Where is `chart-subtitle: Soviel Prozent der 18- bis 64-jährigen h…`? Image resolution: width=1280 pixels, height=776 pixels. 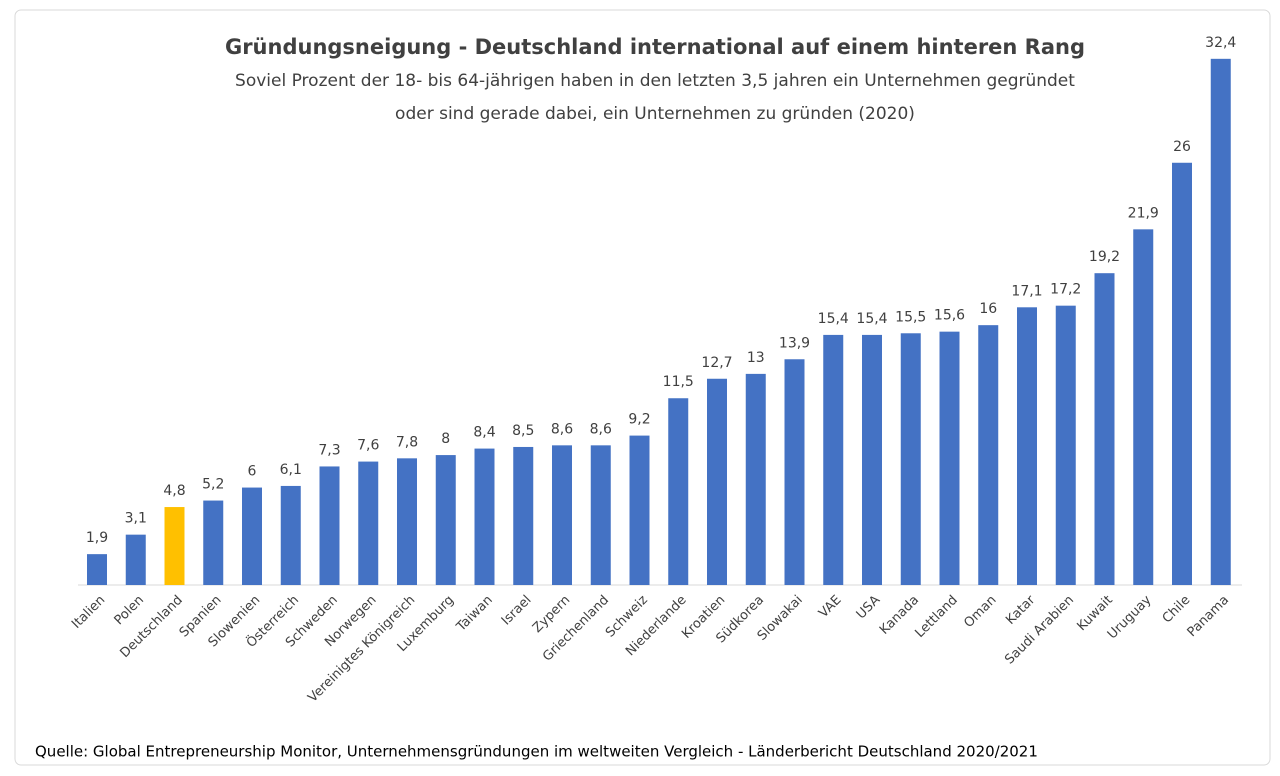
chart-subtitle: Soviel Prozent der 18- bis 64-jährigen h… is located at coordinates (655, 81).